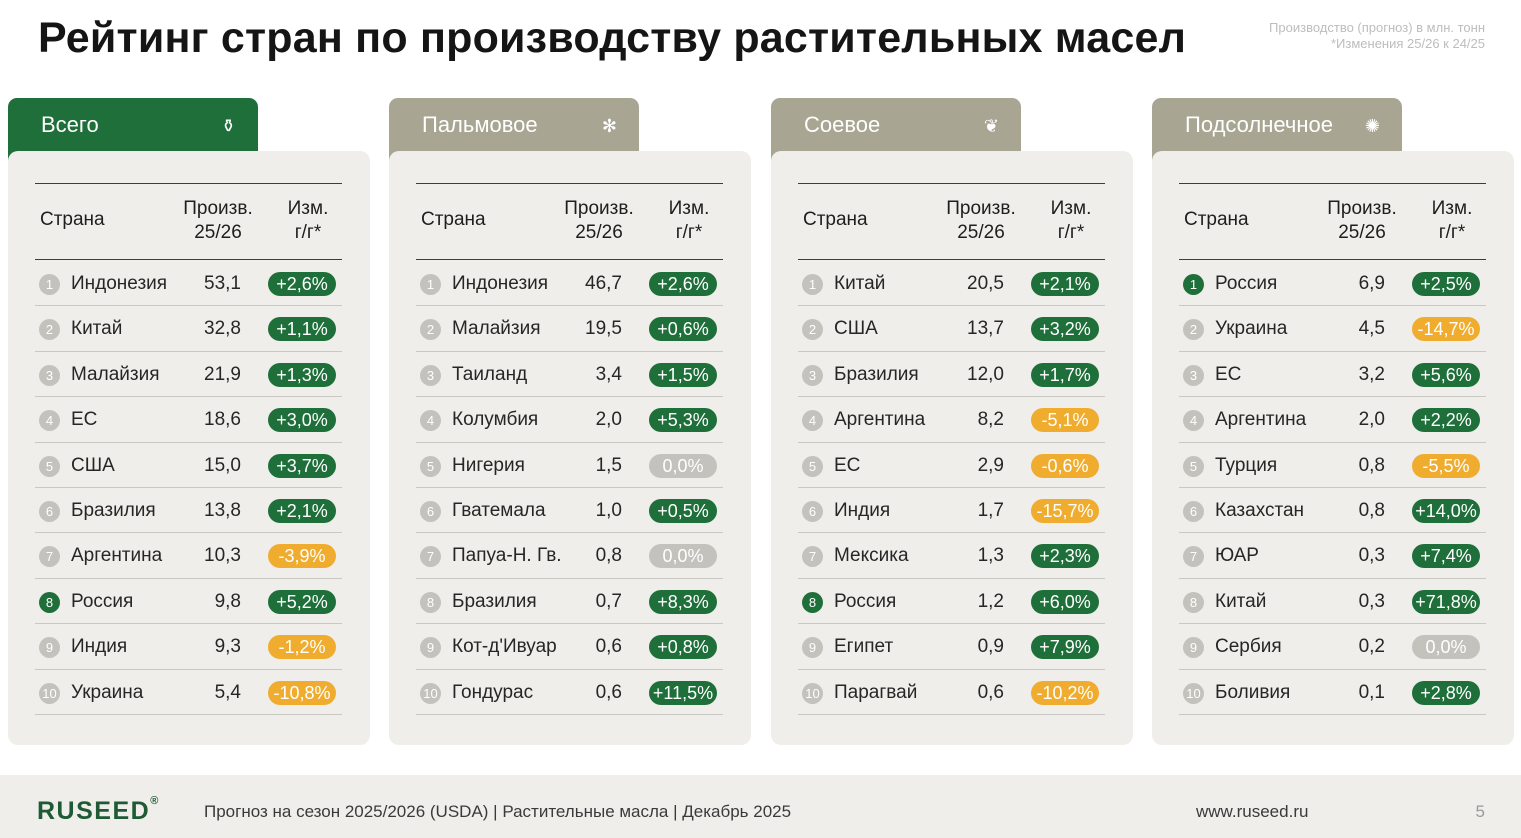 This screenshot has height=838, width=1521. I want to click on rank-badge: 9, so click(49, 648).